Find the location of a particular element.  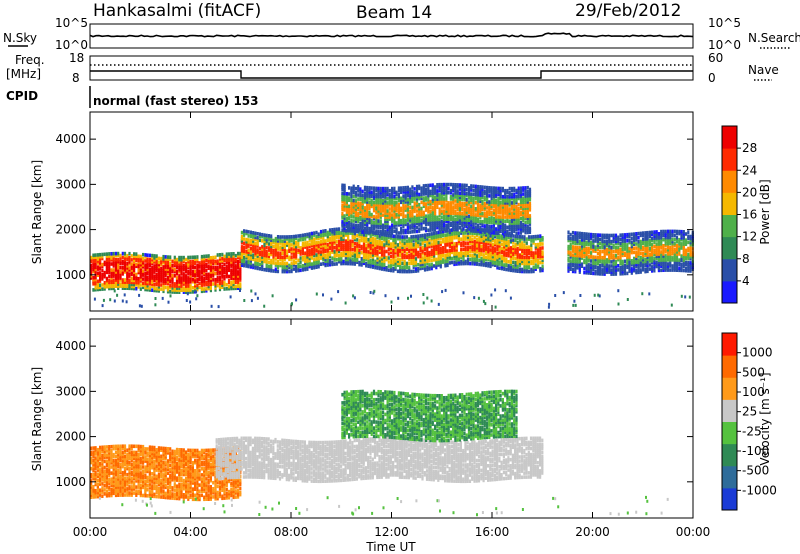

nave-label: Nave is located at coordinates (763, 70).